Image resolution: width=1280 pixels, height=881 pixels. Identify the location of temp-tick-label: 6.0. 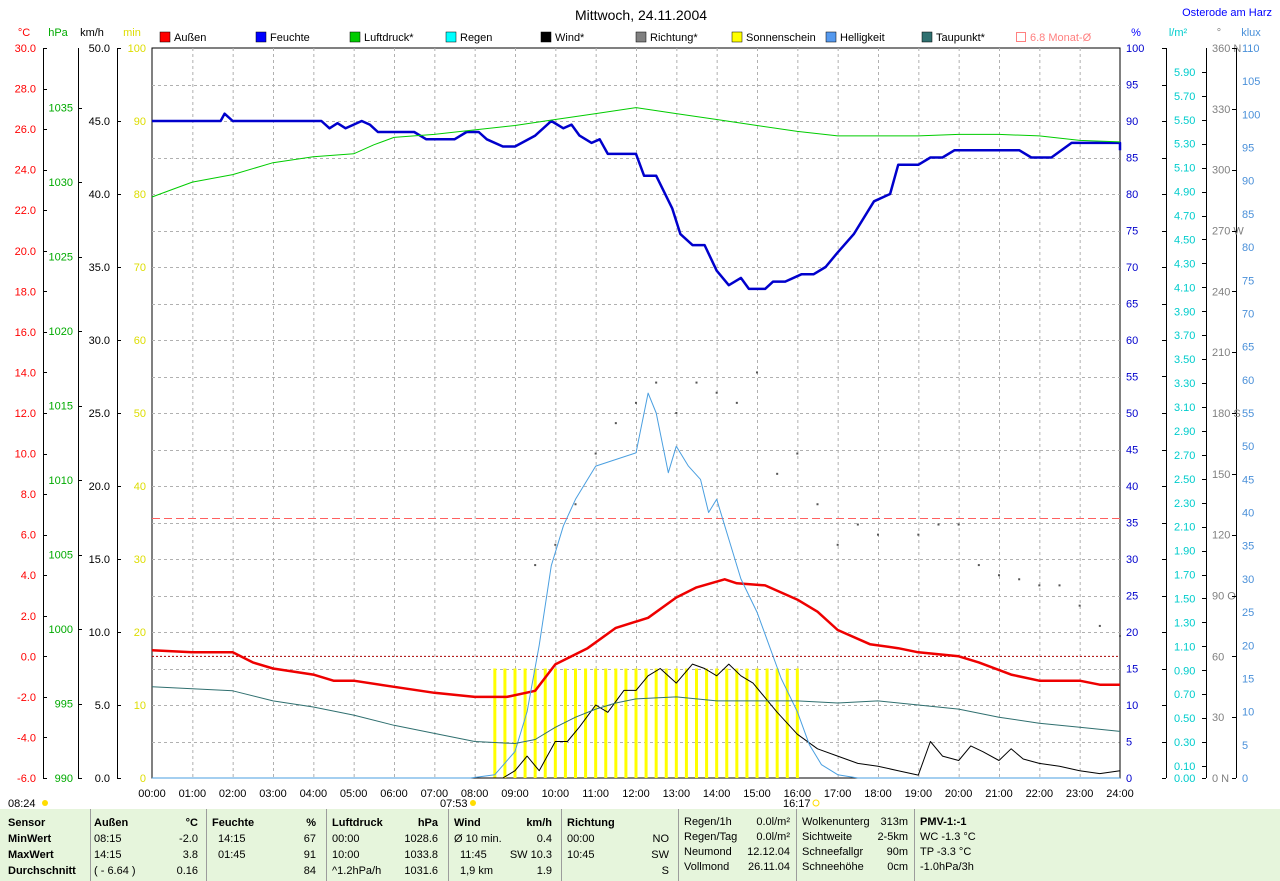
(28, 536).